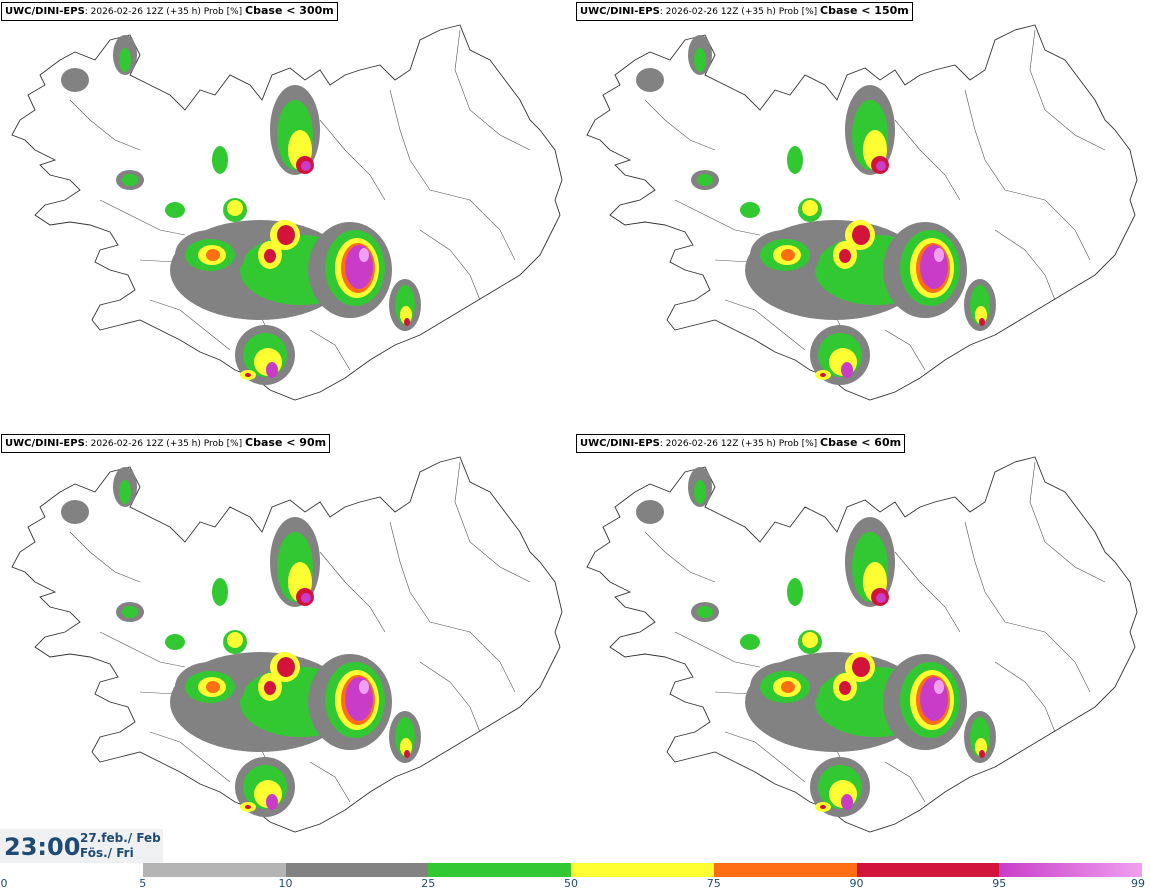 Image resolution: width=1150 pixels, height=891 pixels. What do you see at coordinates (143, 883) in the screenshot?
I see `legend-tick-label: 5` at bounding box center [143, 883].